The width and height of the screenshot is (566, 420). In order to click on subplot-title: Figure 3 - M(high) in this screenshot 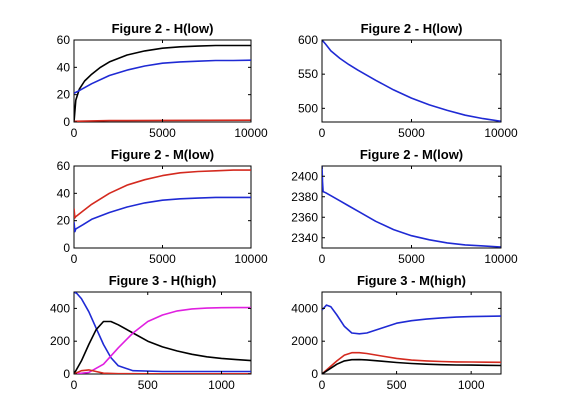, I will do `click(411, 280)`.